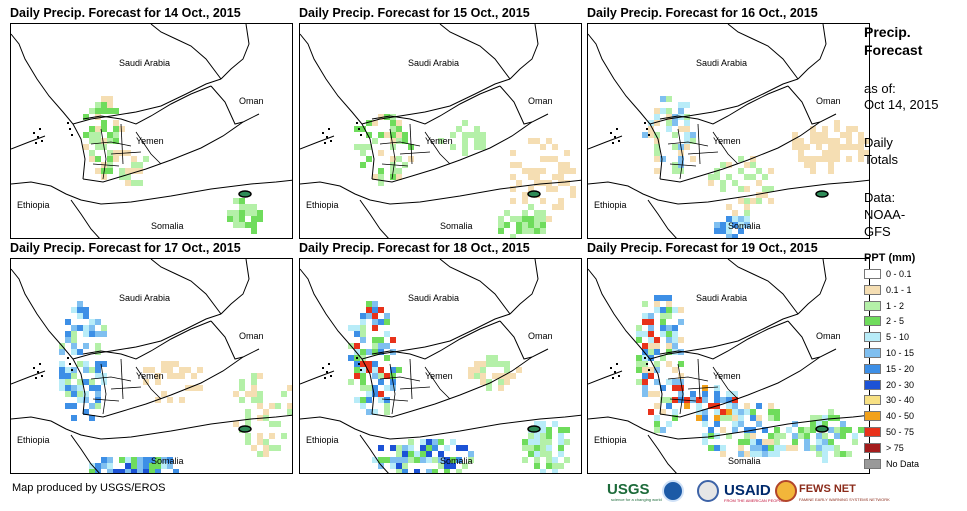 Image resolution: width=967 pixels, height=511 pixels. Describe the element at coordinates (251, 336) in the screenshot. I see `map-label-oman: Oman` at that location.